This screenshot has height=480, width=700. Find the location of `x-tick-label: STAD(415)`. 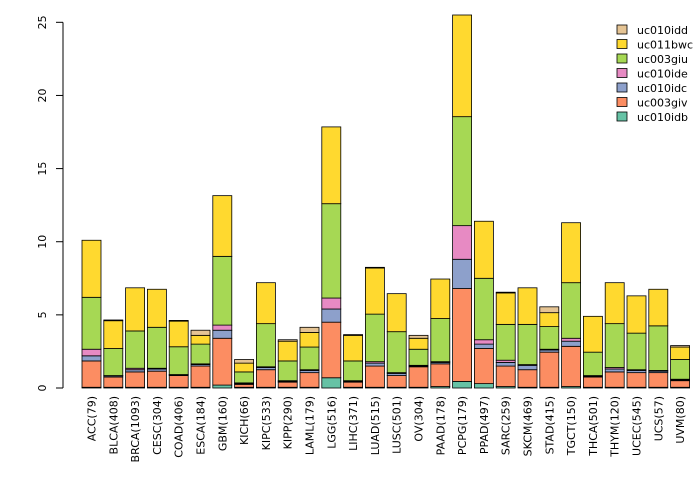

x-tick-label: STAD(415) is located at coordinates (549, 425).